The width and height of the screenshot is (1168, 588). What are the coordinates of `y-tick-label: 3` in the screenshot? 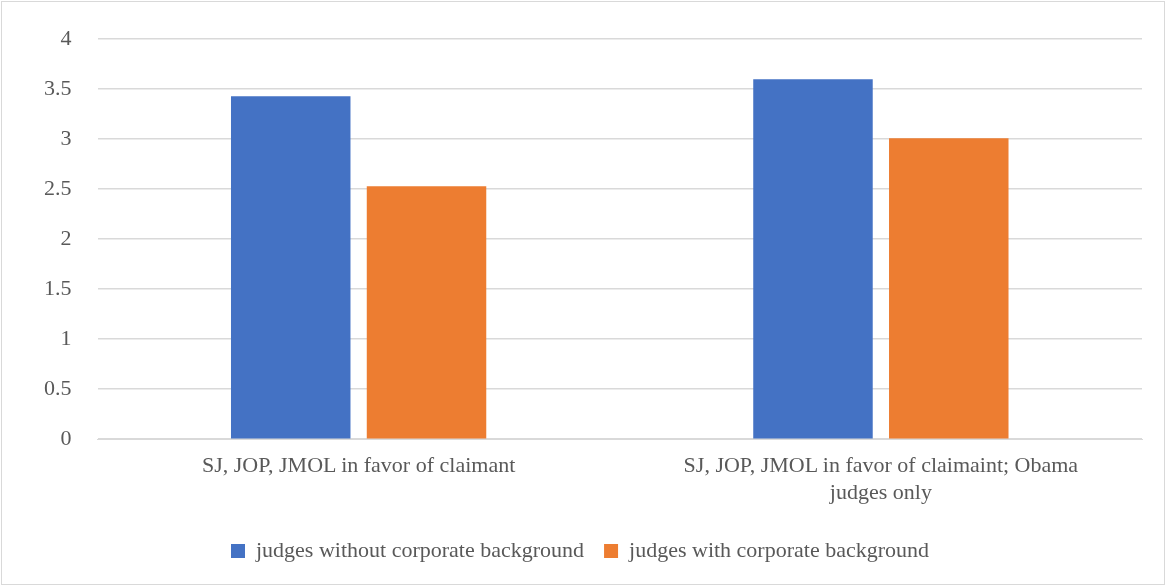 It's located at (66, 137).